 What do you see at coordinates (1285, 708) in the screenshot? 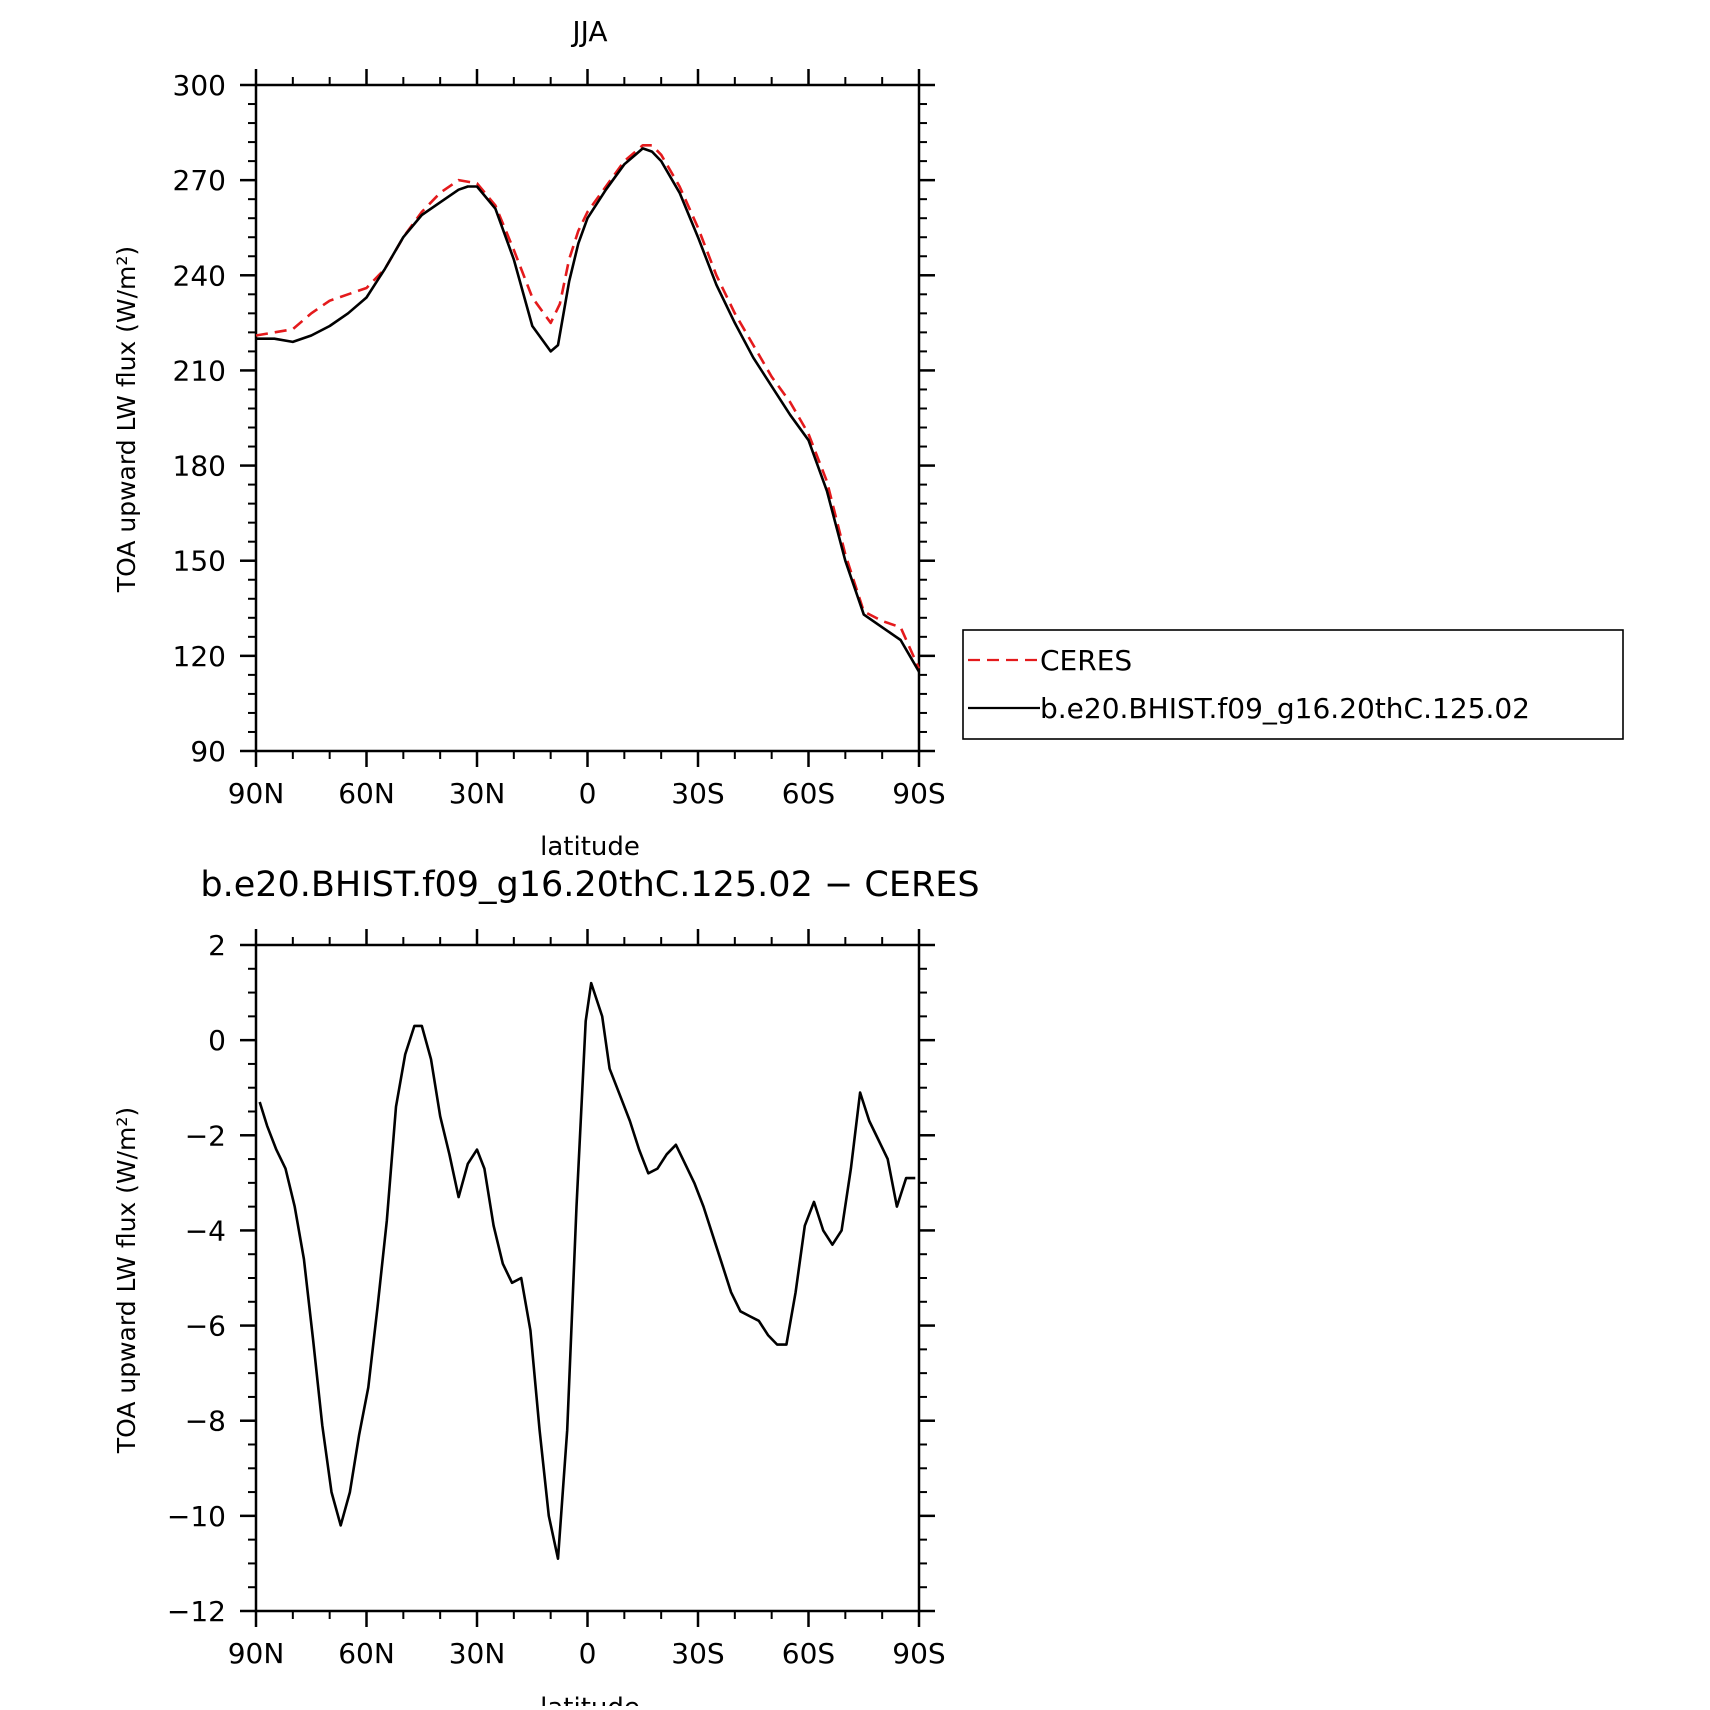
I see `legend-label-model: b.e20.BHIST.f09_g16.20thC.125.02` at bounding box center [1285, 708].